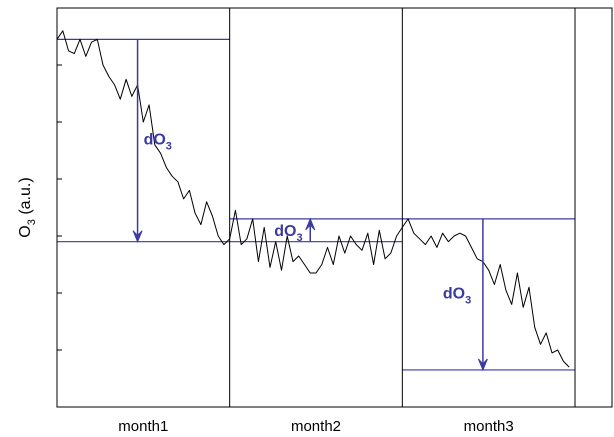 Image resolution: width=614 pixels, height=437 pixels. Describe the element at coordinates (143, 426) in the screenshot. I see `x-tick-label: month1` at that location.